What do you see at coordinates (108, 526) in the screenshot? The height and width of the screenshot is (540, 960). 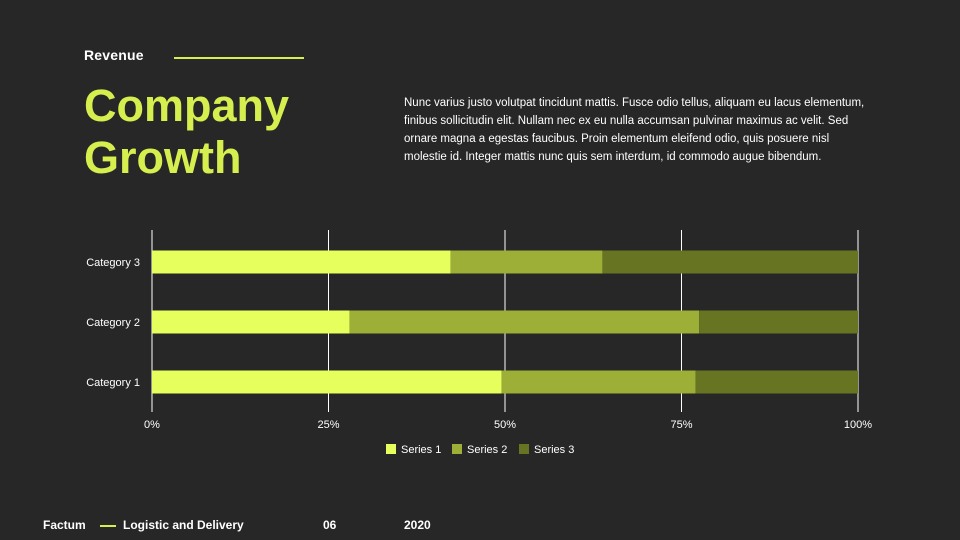 I see `footer-divider` at bounding box center [108, 526].